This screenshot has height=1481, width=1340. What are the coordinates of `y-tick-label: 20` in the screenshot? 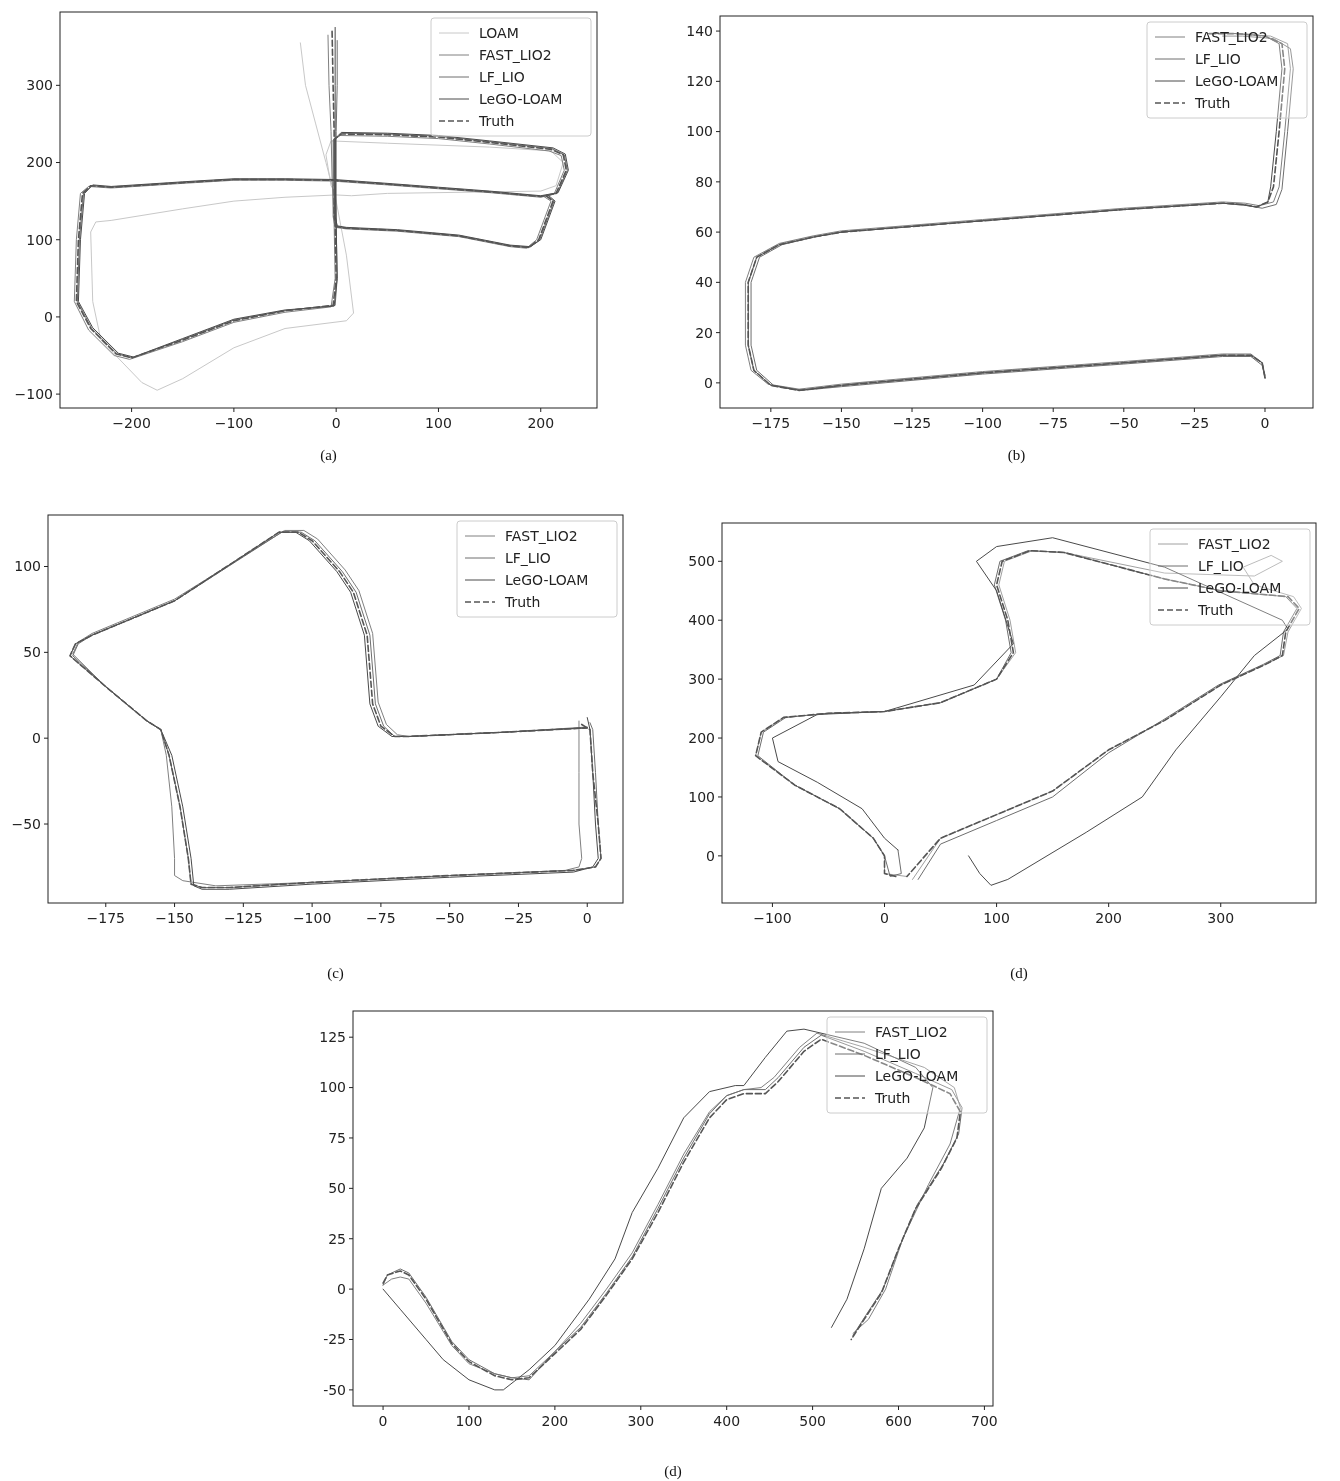 It's located at (704, 332).